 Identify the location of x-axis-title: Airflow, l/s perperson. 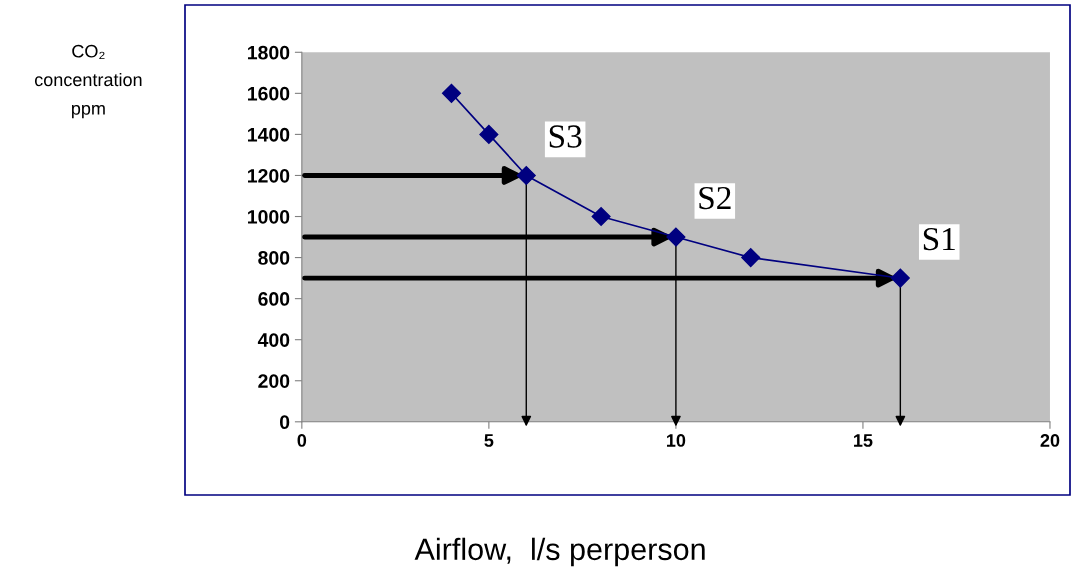
(559, 552).